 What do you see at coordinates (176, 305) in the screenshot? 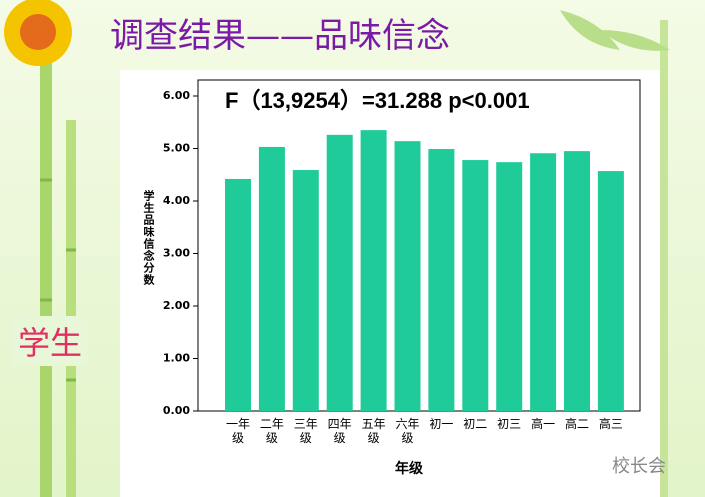
I see `y-tick-label: 2.00` at bounding box center [176, 305].